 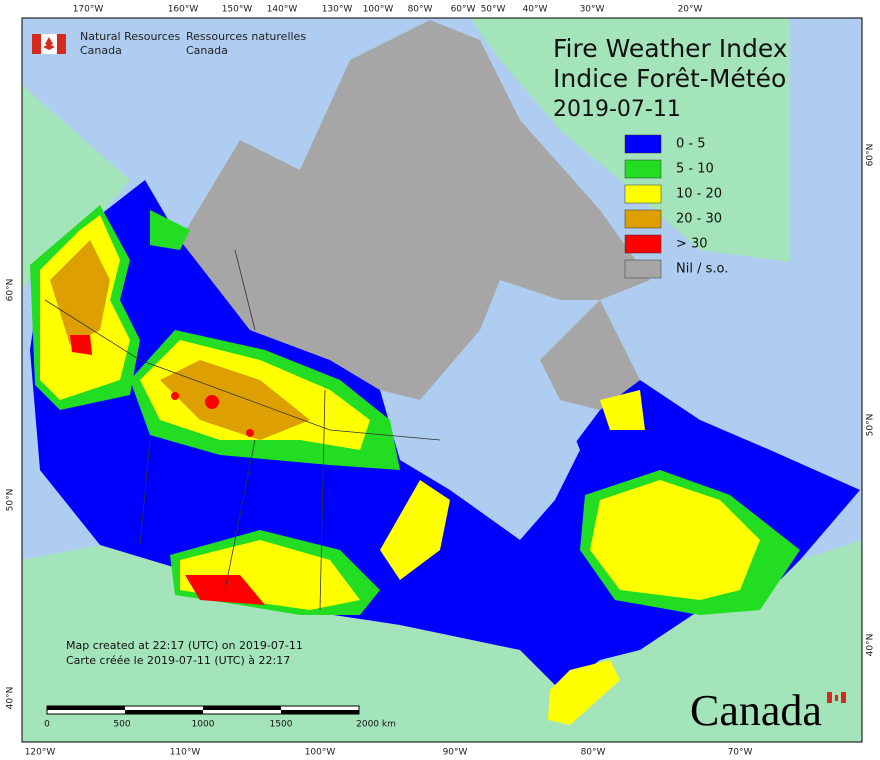 What do you see at coordinates (692, 244) in the screenshot?
I see `legend-label: > 30` at bounding box center [692, 244].